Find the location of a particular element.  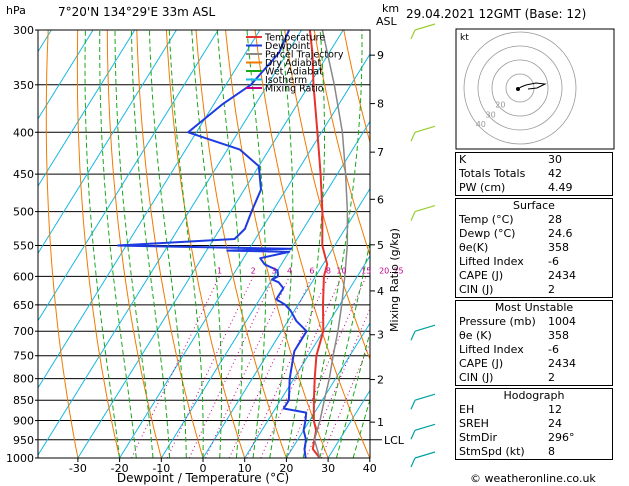

legend-label: Dry Adiabat is located at coordinates (293, 63).